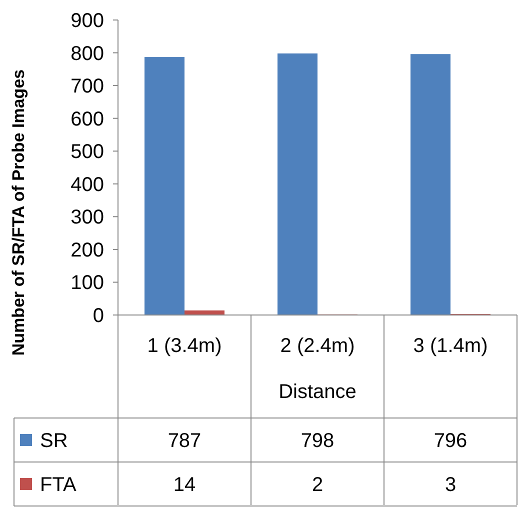  What do you see at coordinates (87, 53) in the screenshot?
I see `y-tick-label: 800` at bounding box center [87, 53].